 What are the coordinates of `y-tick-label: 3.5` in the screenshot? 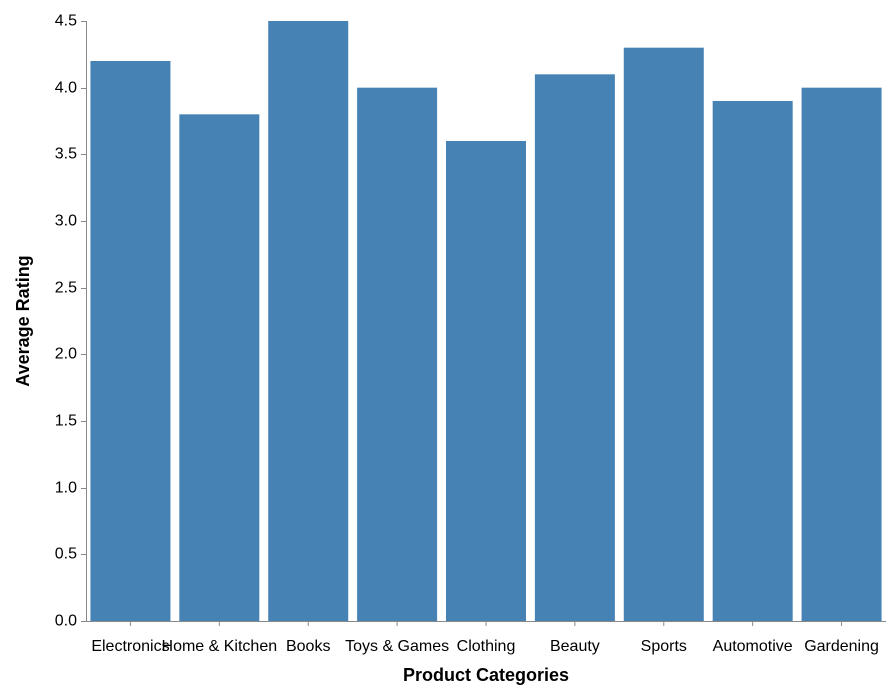 It's located at (66, 154).